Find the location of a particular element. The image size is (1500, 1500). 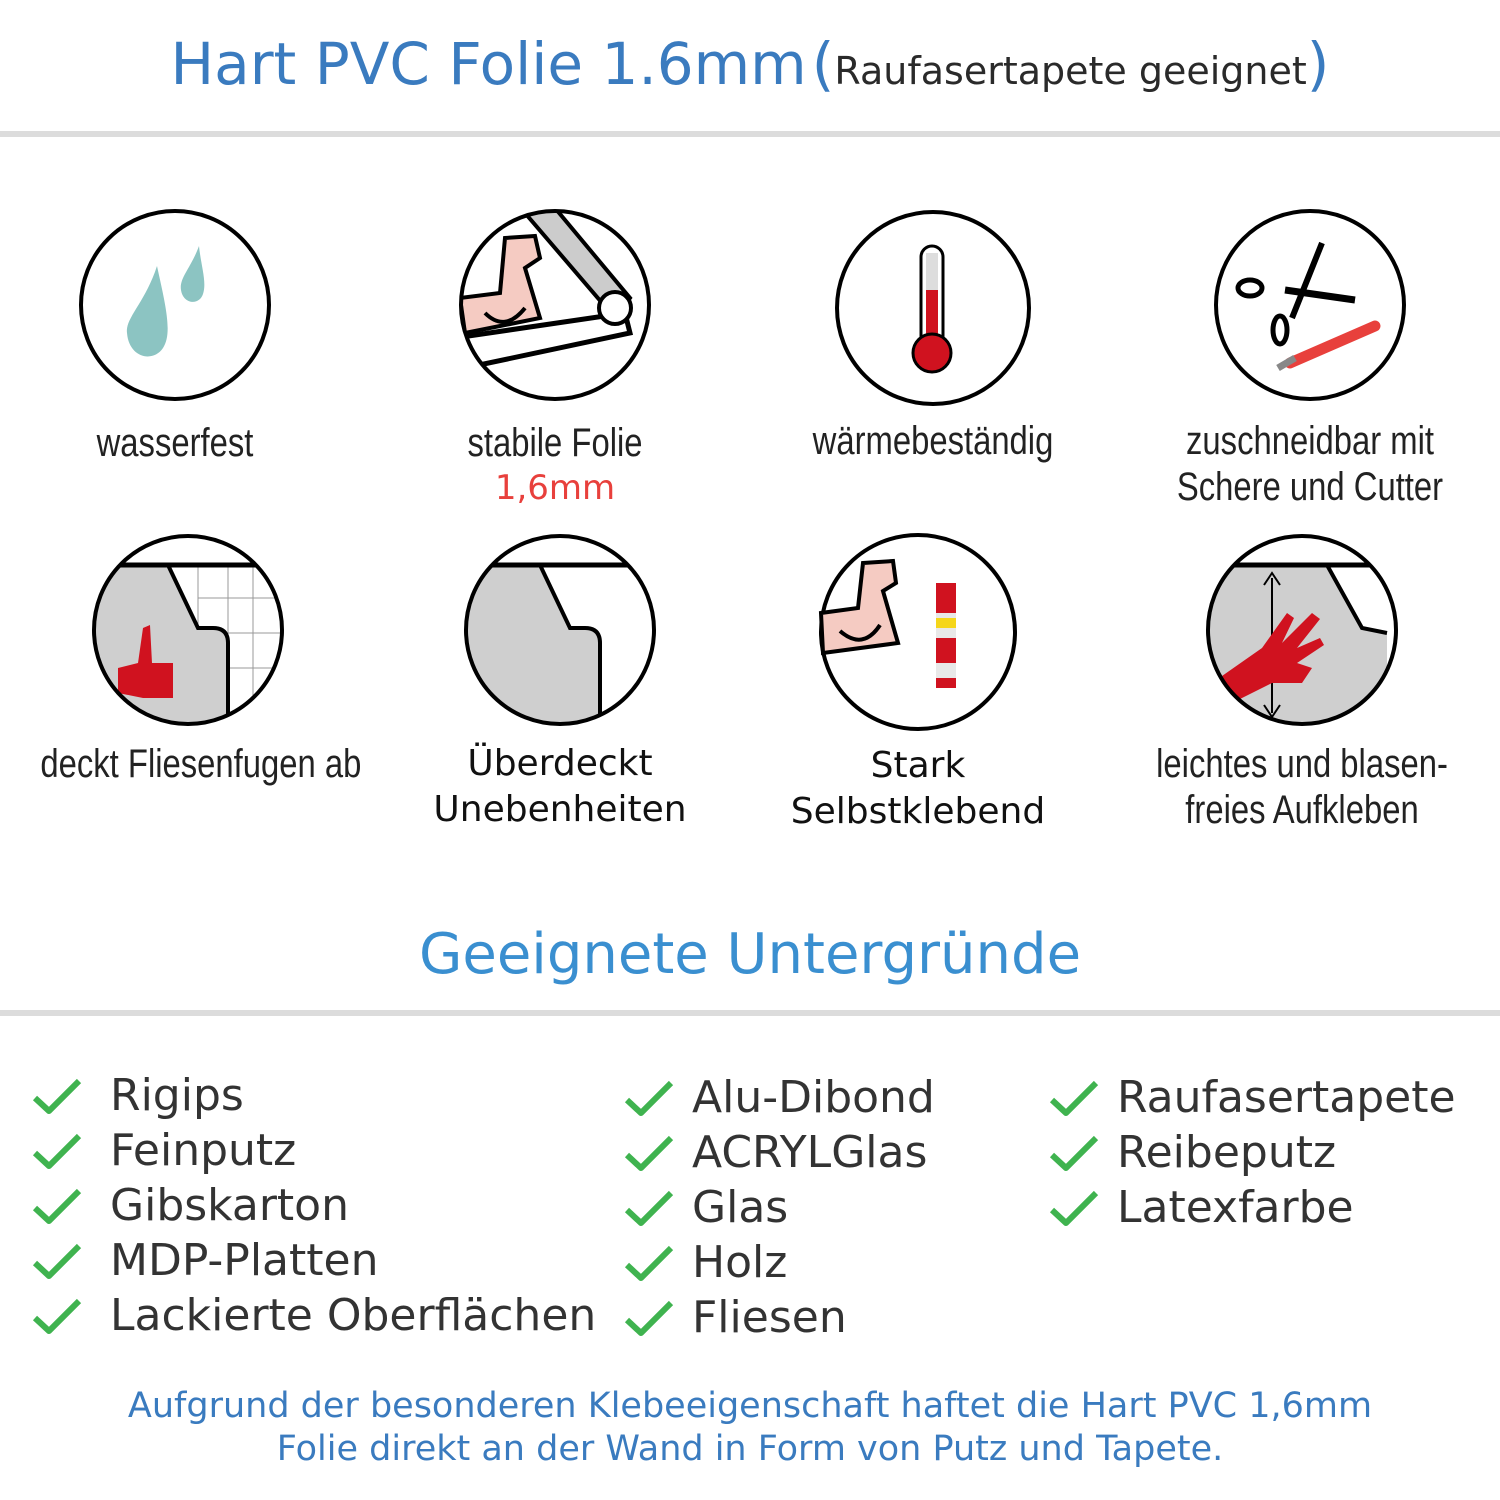

strong-arm-roll-icon is located at coordinates (555, 305).